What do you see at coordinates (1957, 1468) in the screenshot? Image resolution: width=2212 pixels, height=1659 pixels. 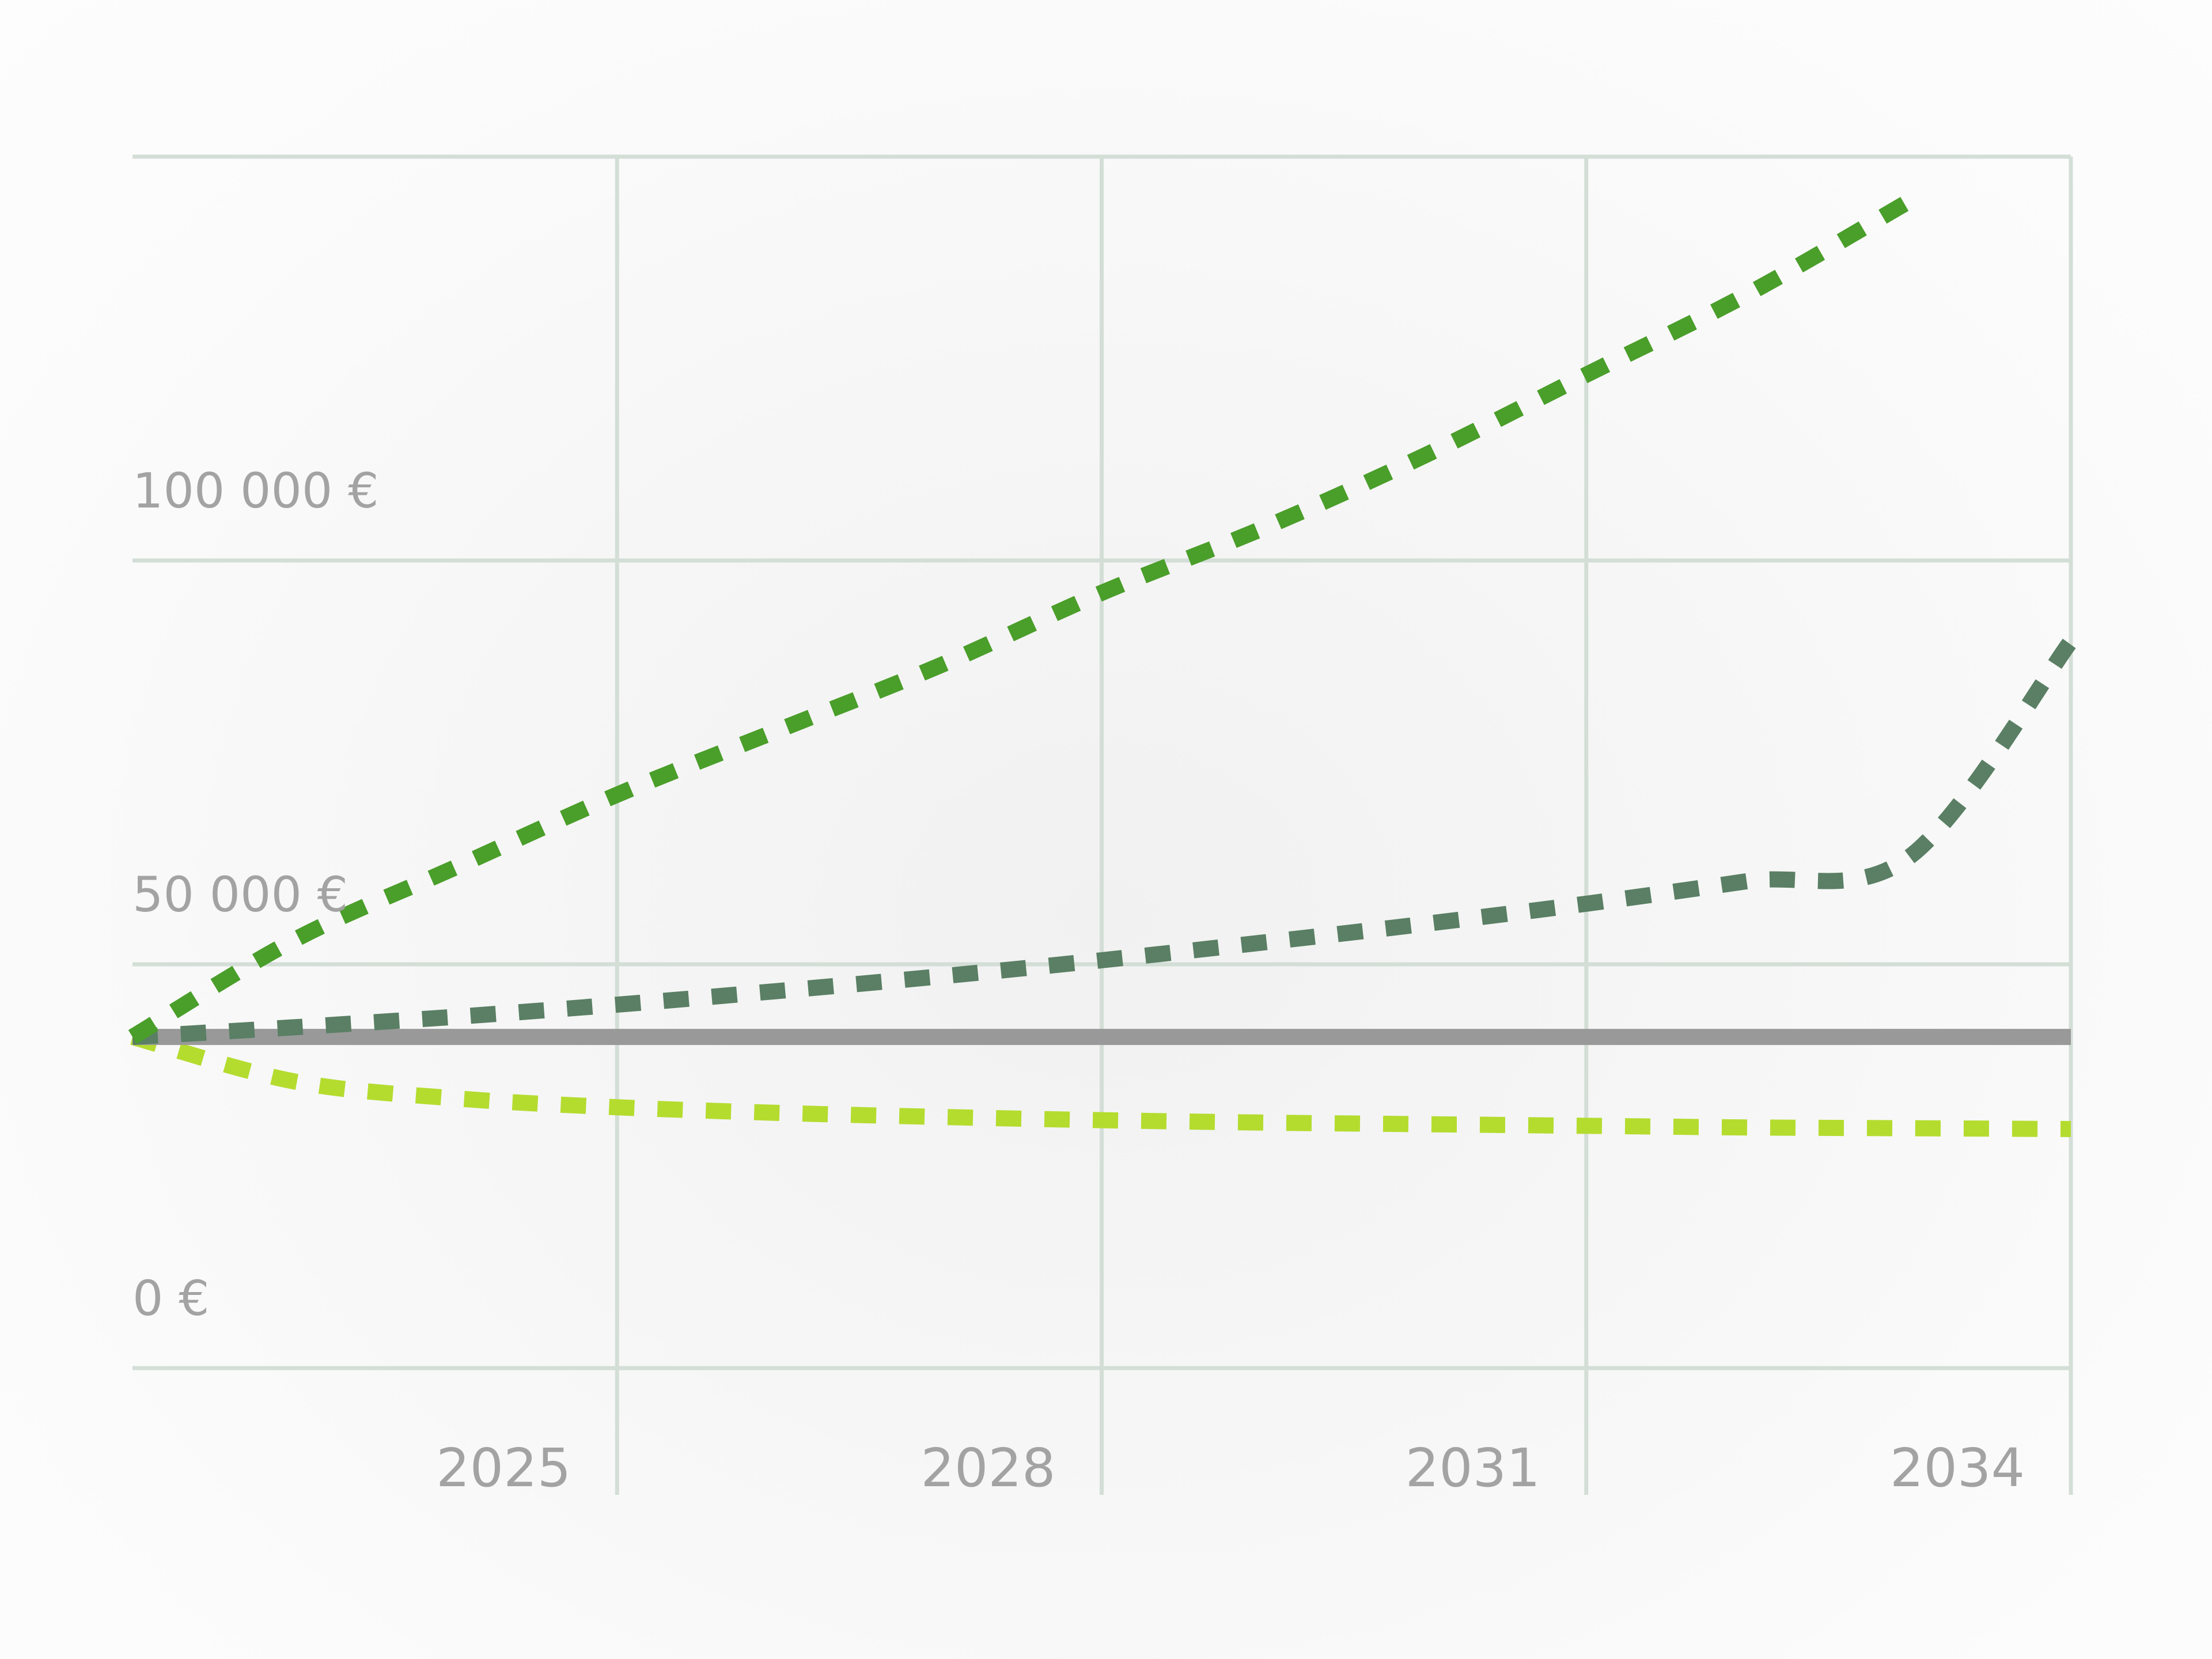 I see `x-tick-label: 2034` at bounding box center [1957, 1468].